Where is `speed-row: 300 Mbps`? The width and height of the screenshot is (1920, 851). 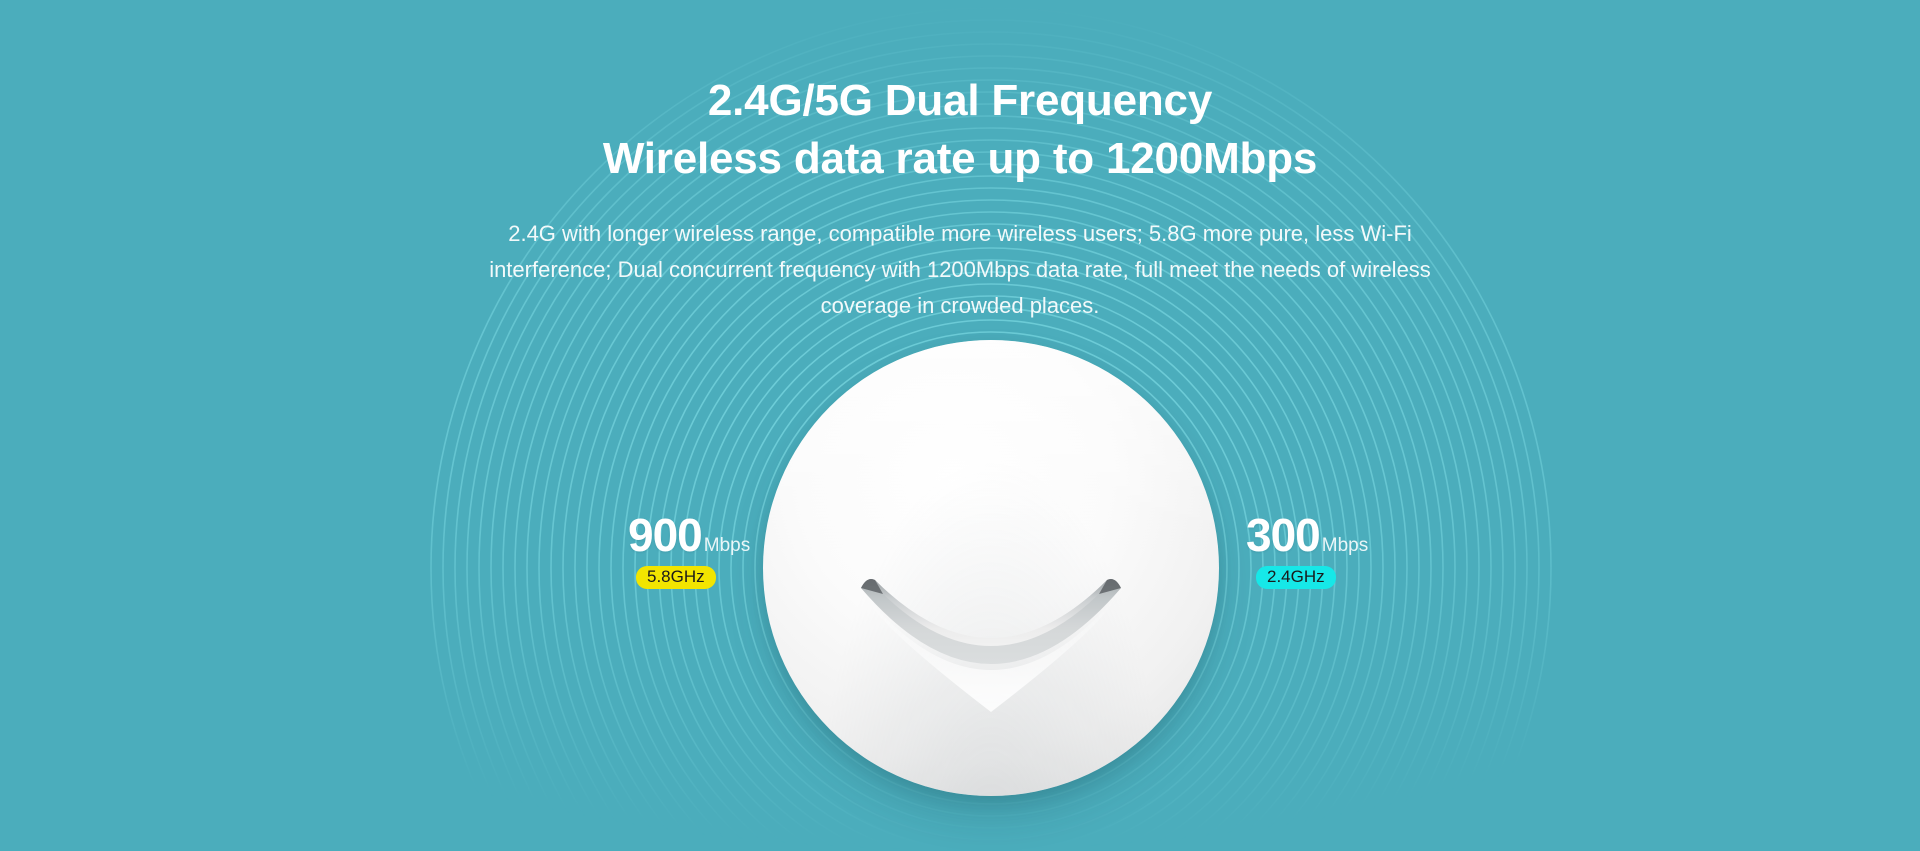 speed-row: 300 Mbps is located at coordinates (1307, 535).